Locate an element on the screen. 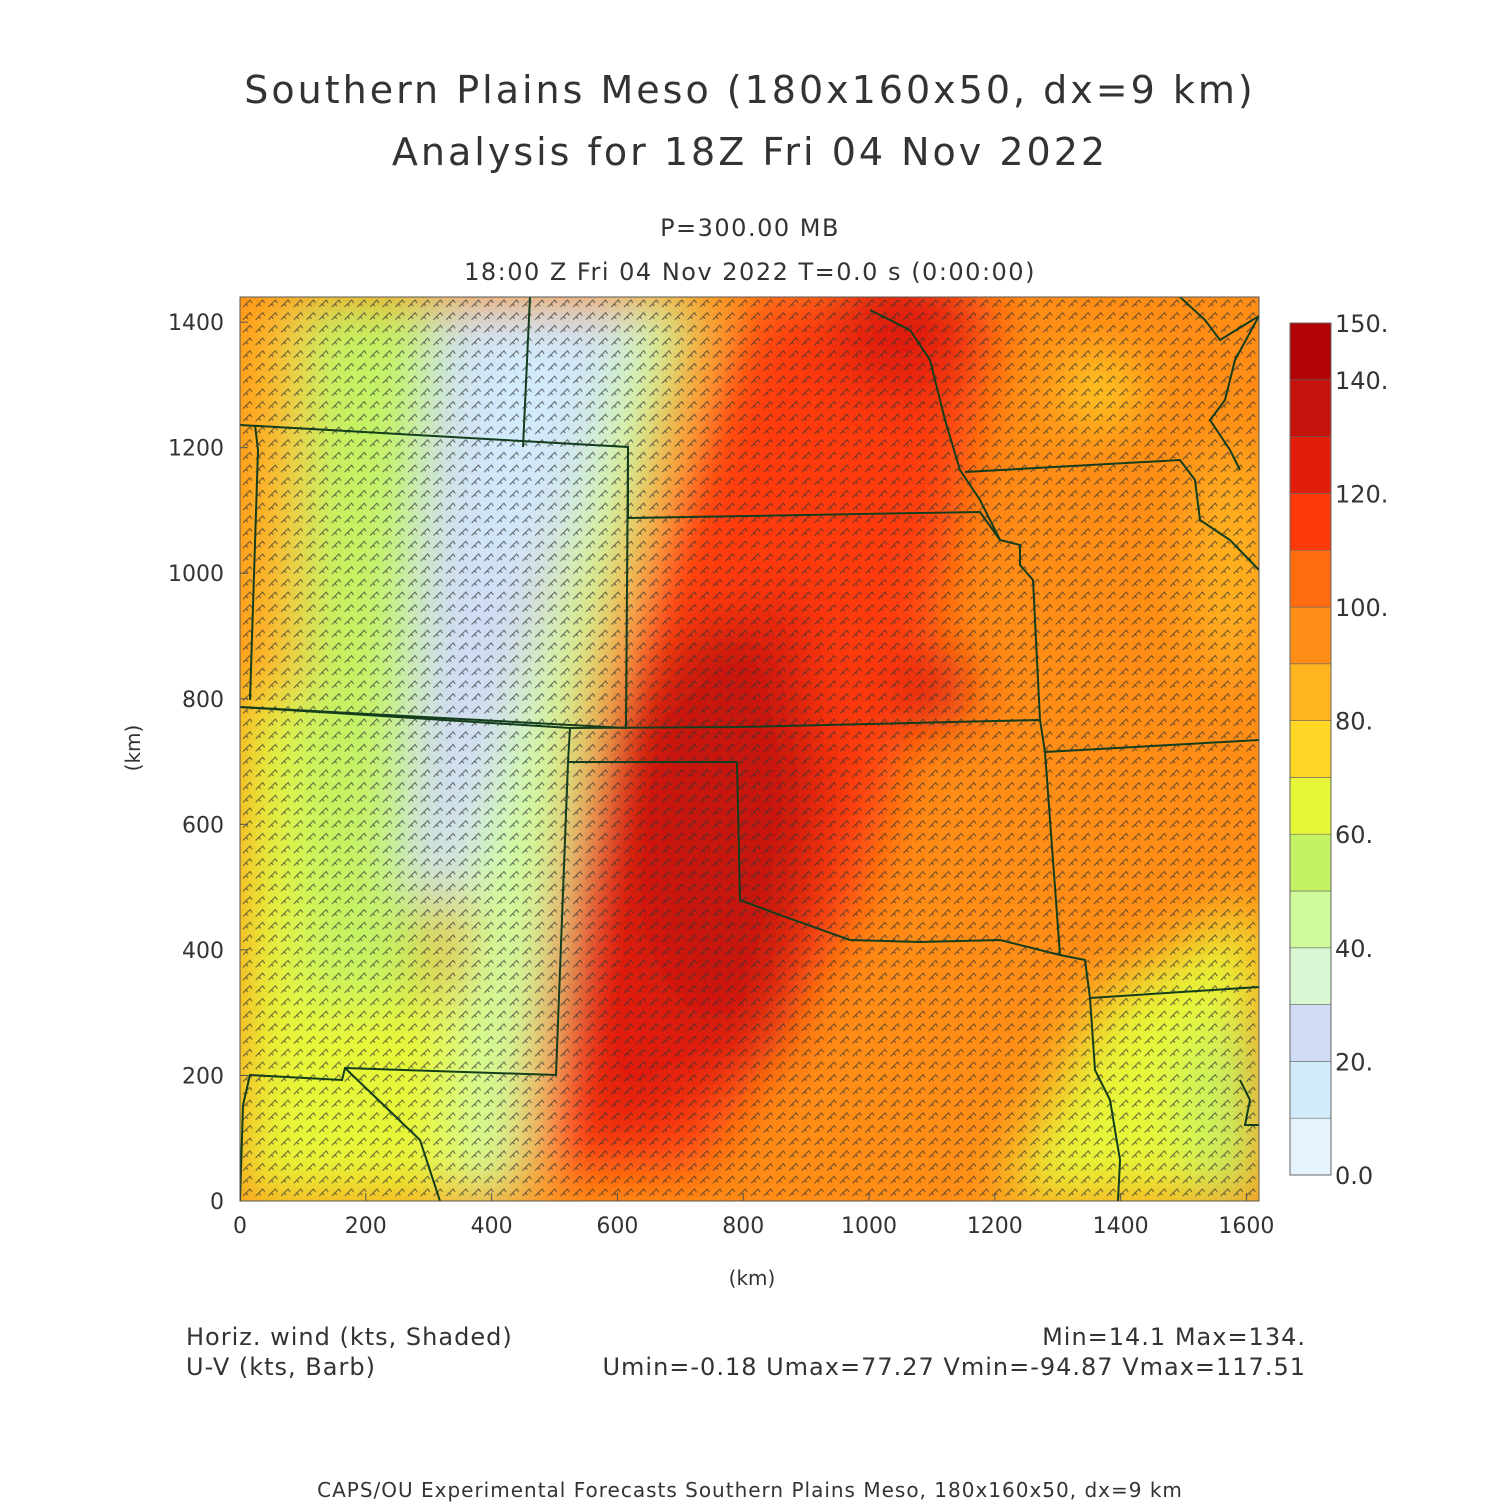  colorbar-label: 120. is located at coordinates (1361, 494).